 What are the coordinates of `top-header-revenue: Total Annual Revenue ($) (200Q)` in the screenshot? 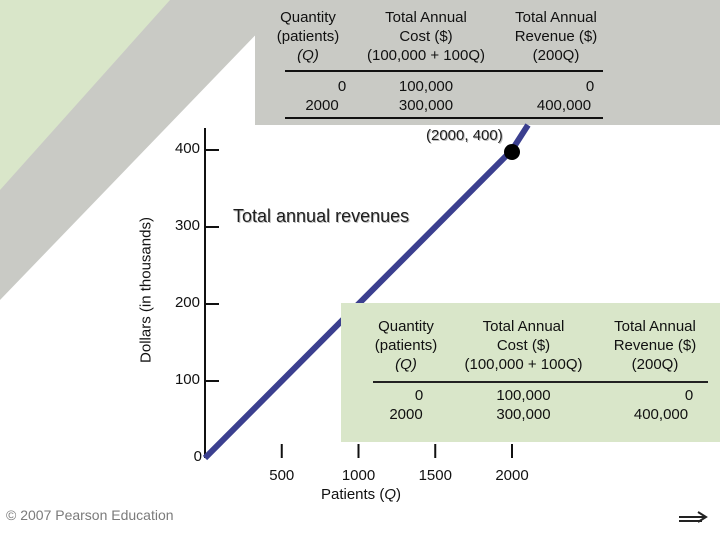 It's located at (556, 36).